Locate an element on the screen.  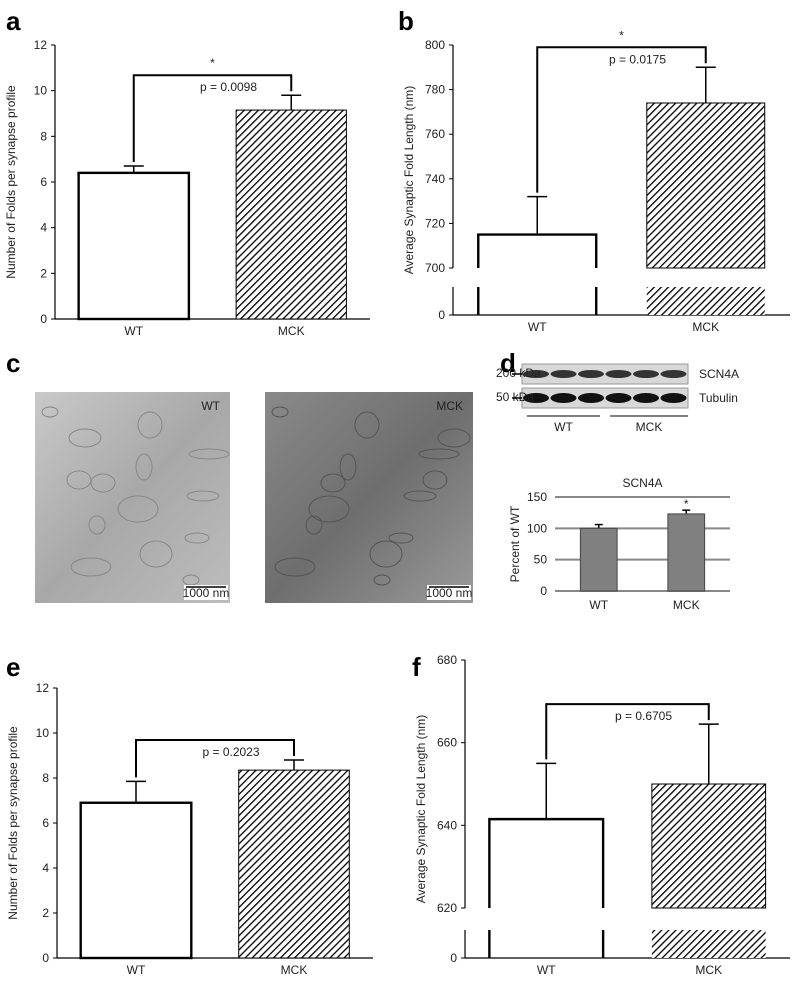
y-tick-label: 680 is located at coordinates (447, 660).